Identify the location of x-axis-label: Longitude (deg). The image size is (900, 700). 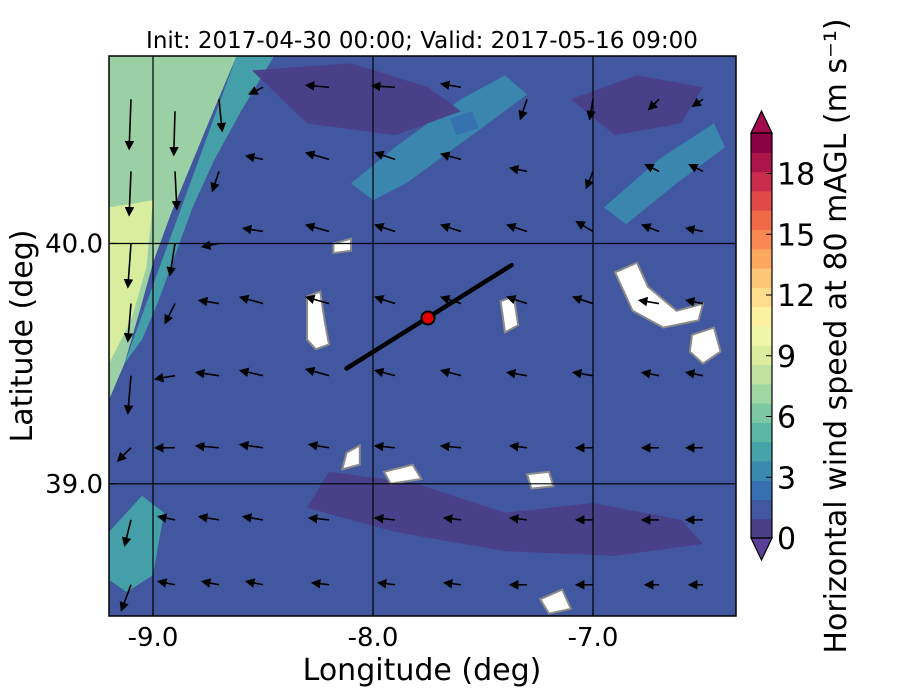
(422, 670).